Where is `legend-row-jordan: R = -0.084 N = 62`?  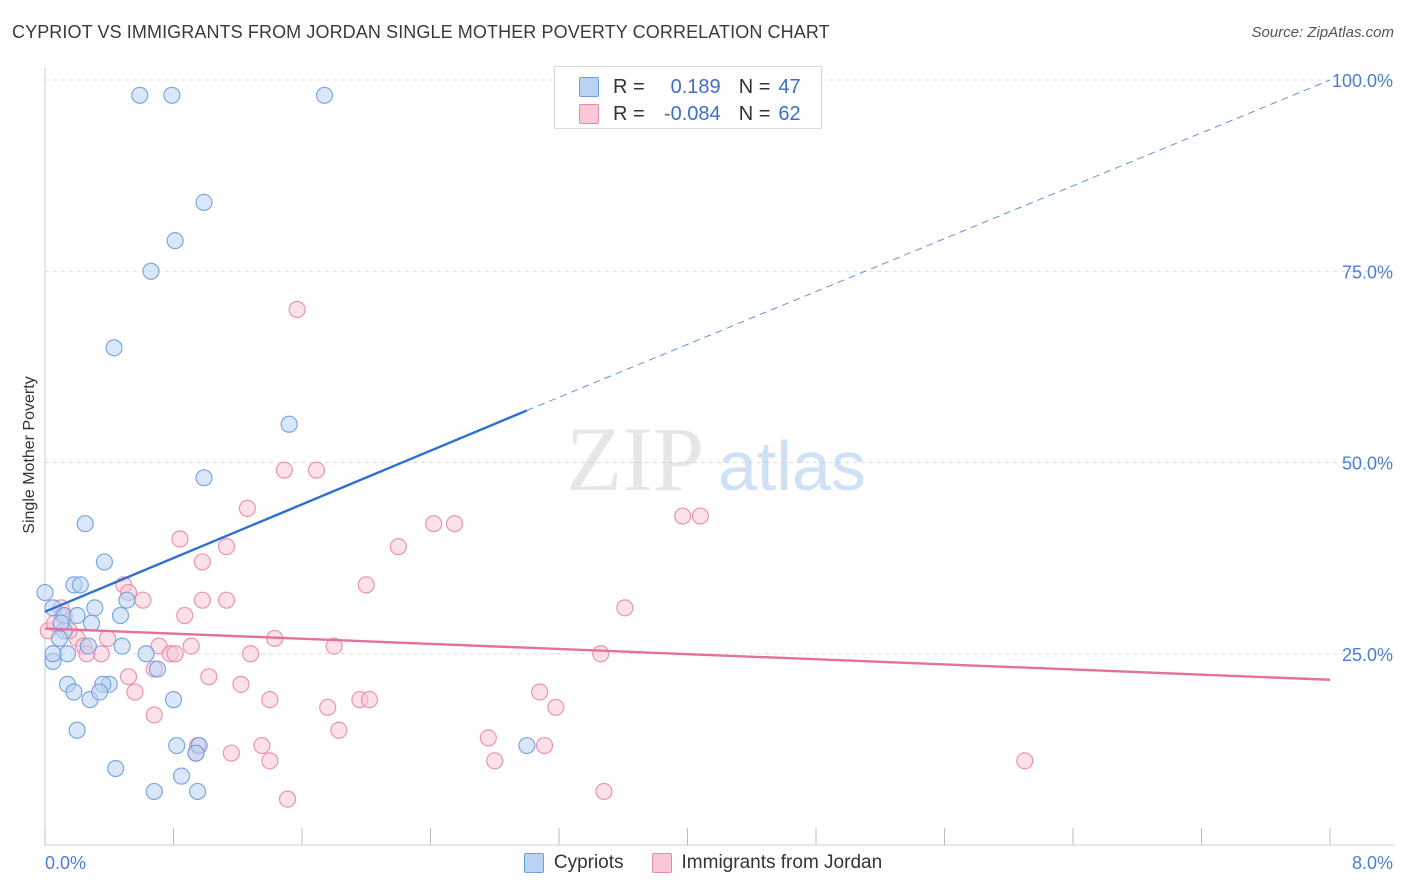
legend-row-jordan: R = -0.084 N = 62 is located at coordinates (690, 114).